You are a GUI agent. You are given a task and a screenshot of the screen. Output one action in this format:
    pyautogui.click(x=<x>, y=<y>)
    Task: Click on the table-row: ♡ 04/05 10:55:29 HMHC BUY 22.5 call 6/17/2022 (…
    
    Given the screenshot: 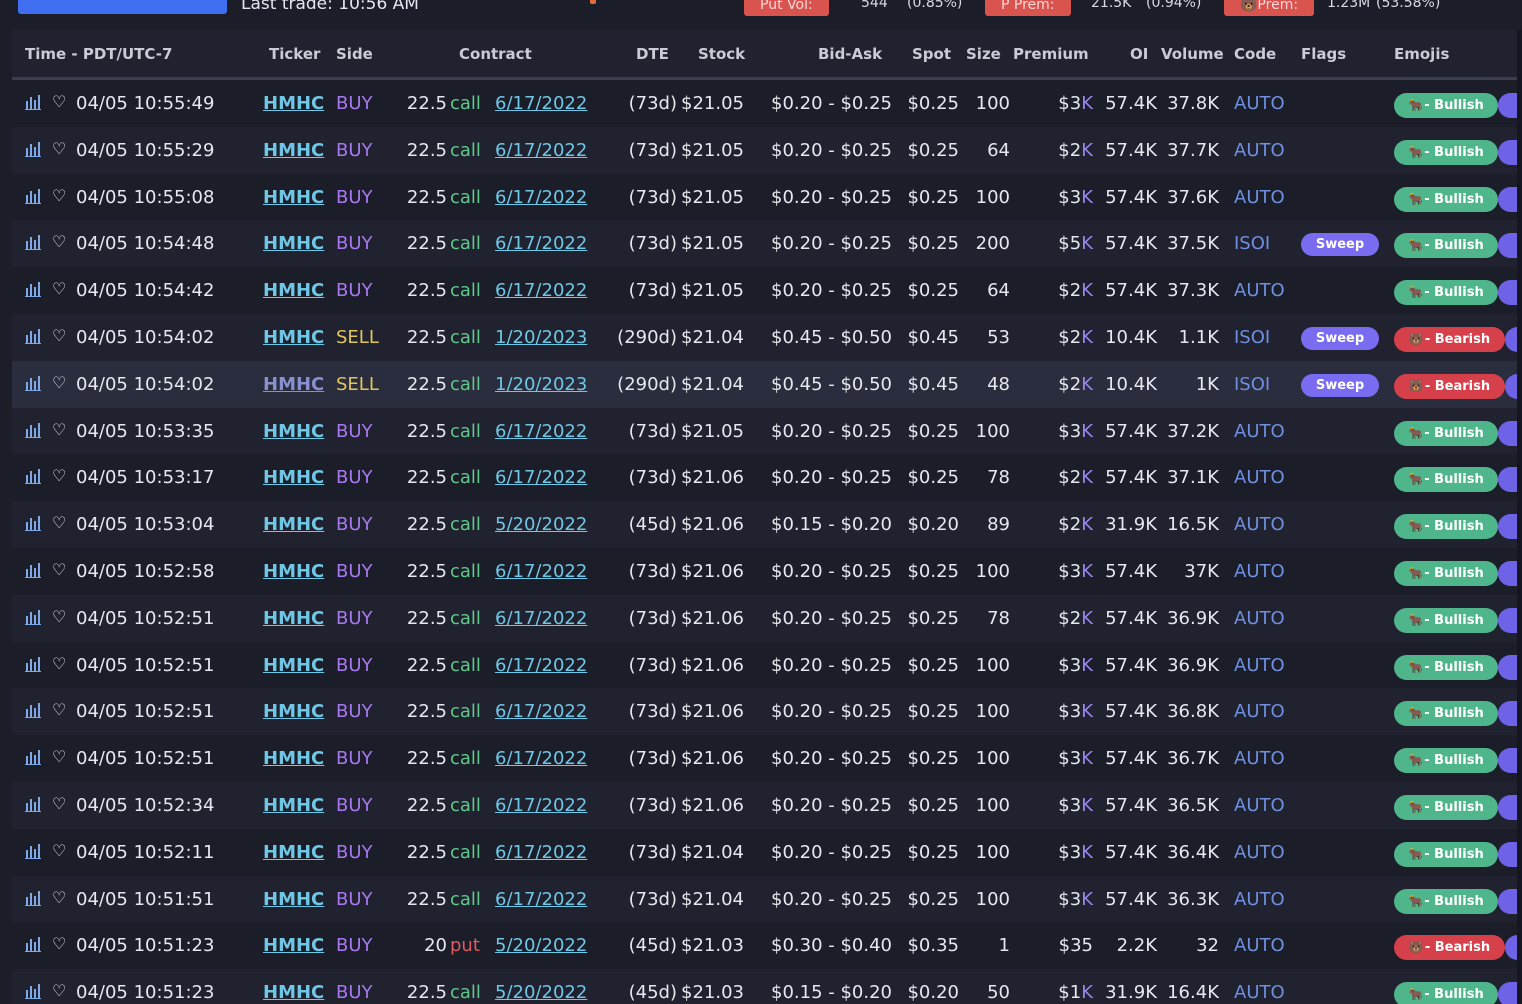 What is the action you would take?
    pyautogui.click(x=767, y=150)
    